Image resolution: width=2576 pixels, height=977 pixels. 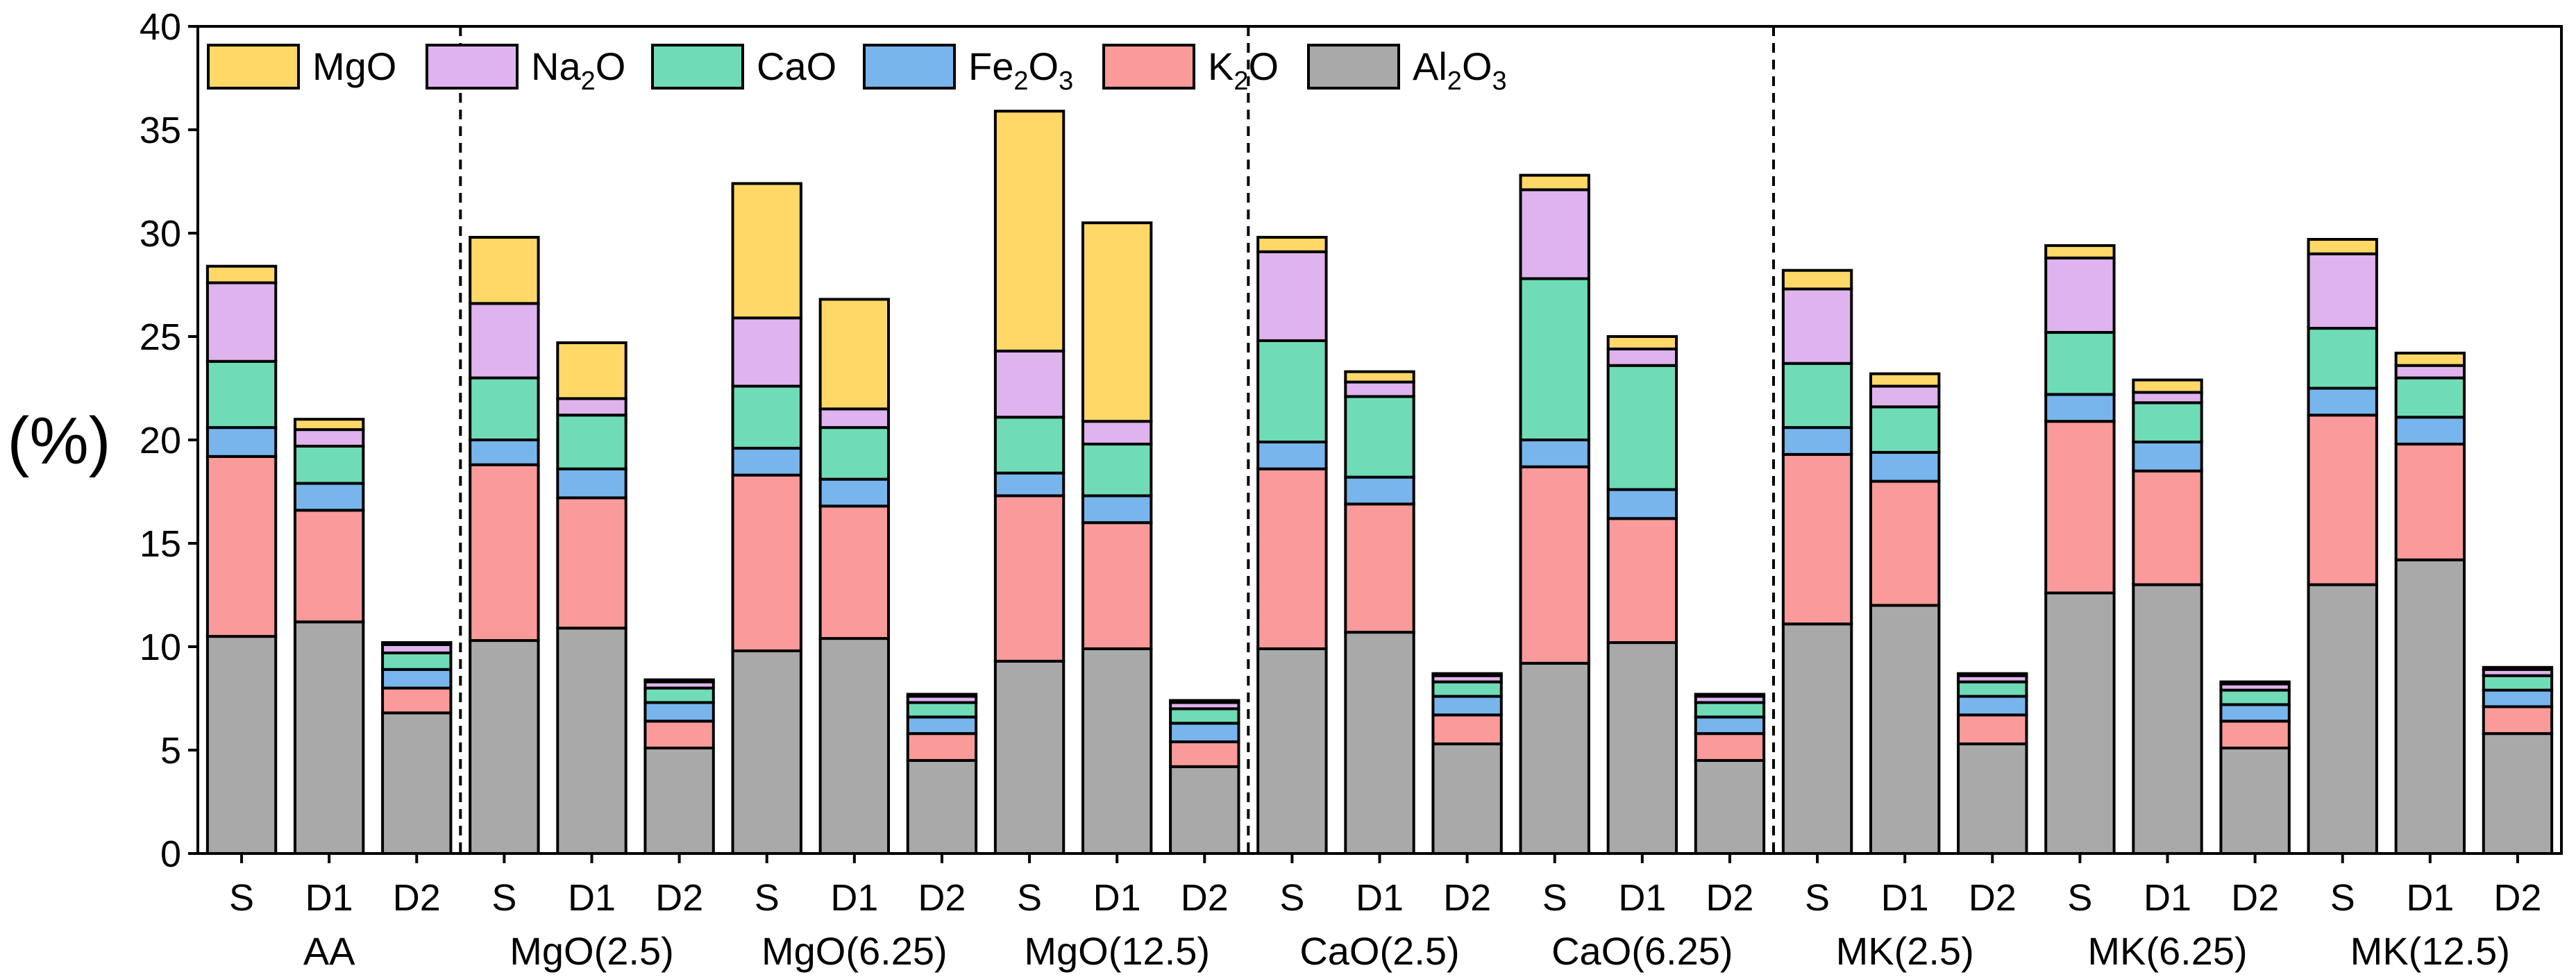 I want to click on y-axis-label: (%), so click(x=58, y=441).